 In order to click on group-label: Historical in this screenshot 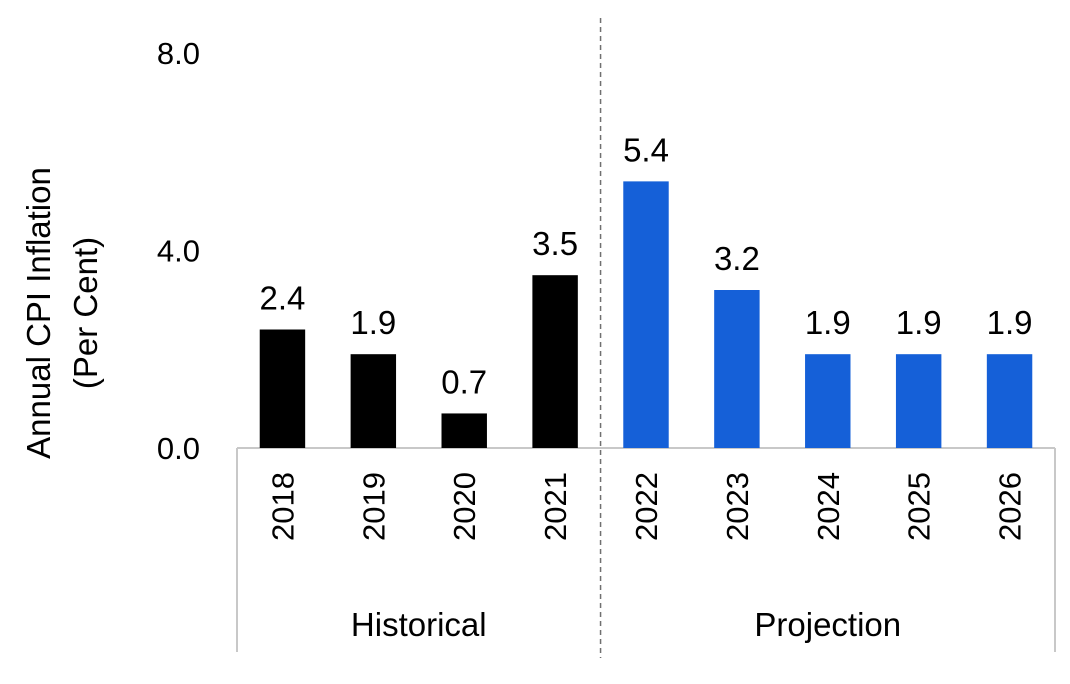, I will do `click(419, 624)`.